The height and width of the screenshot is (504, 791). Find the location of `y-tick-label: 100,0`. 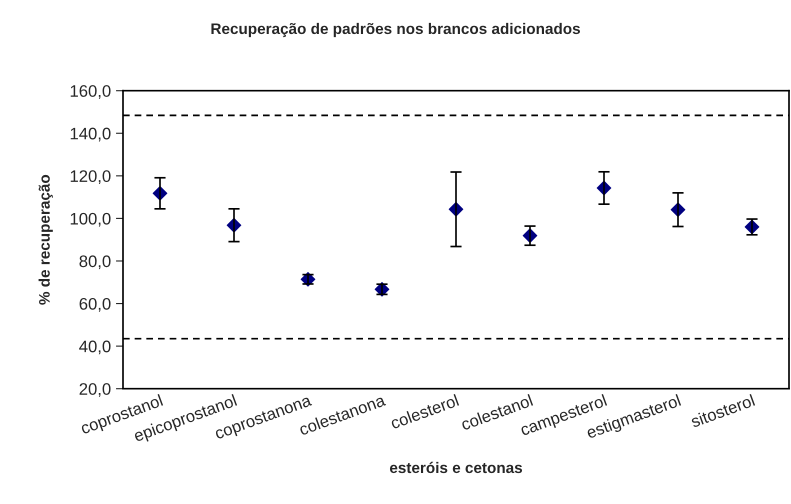

y-tick-label: 100,0 is located at coordinates (90, 219).